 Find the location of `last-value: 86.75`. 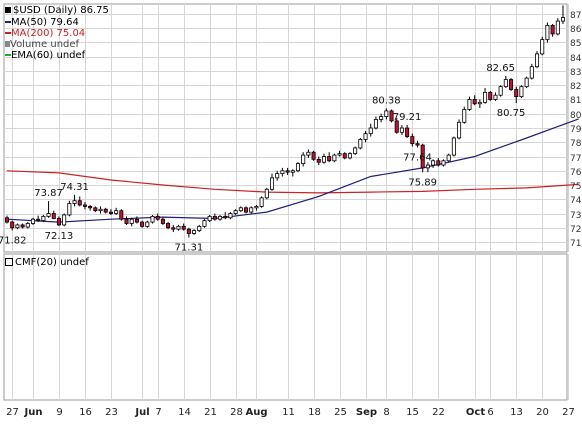

last-value: 86.75 is located at coordinates (94, 10).